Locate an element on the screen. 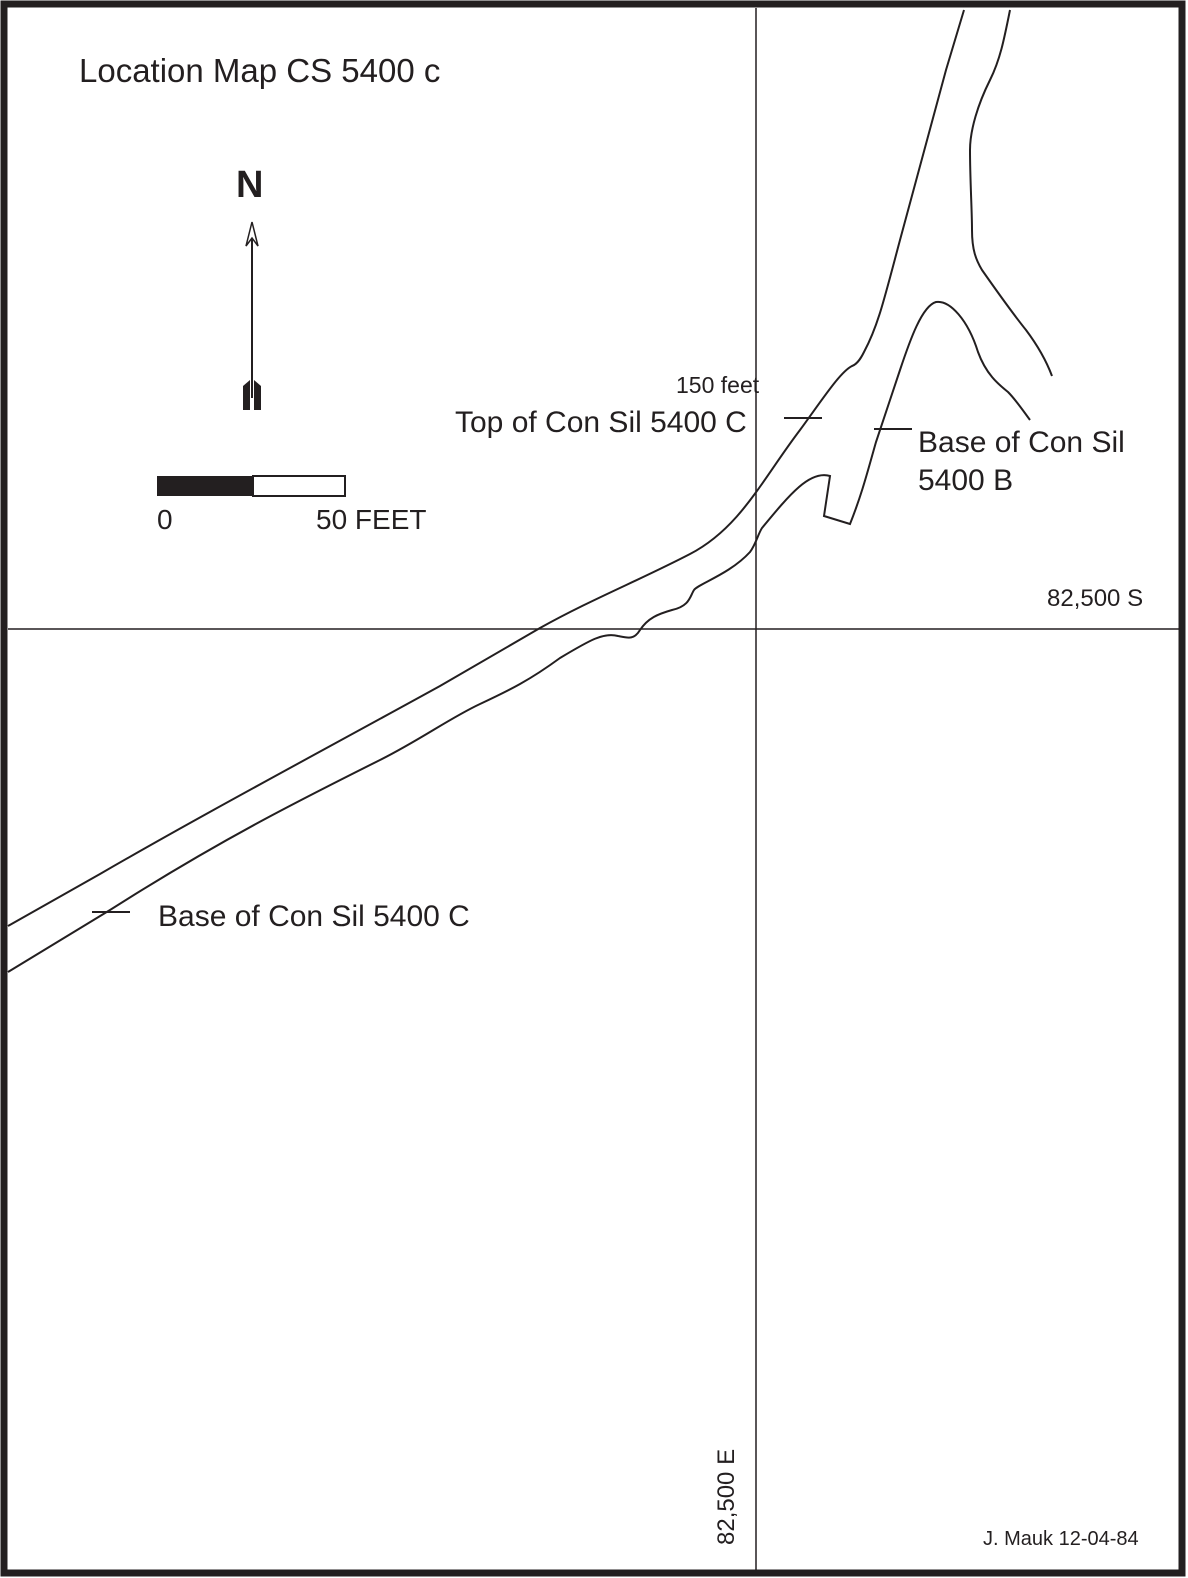  scale-end-label: 50 FEET is located at coordinates (371, 519).